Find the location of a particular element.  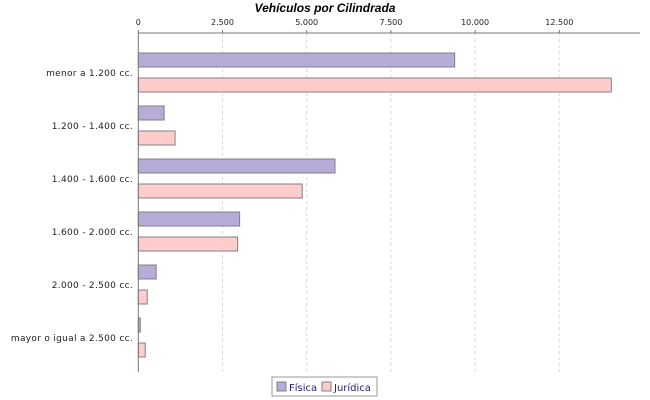

tick-label: 7.500 is located at coordinates (390, 22).